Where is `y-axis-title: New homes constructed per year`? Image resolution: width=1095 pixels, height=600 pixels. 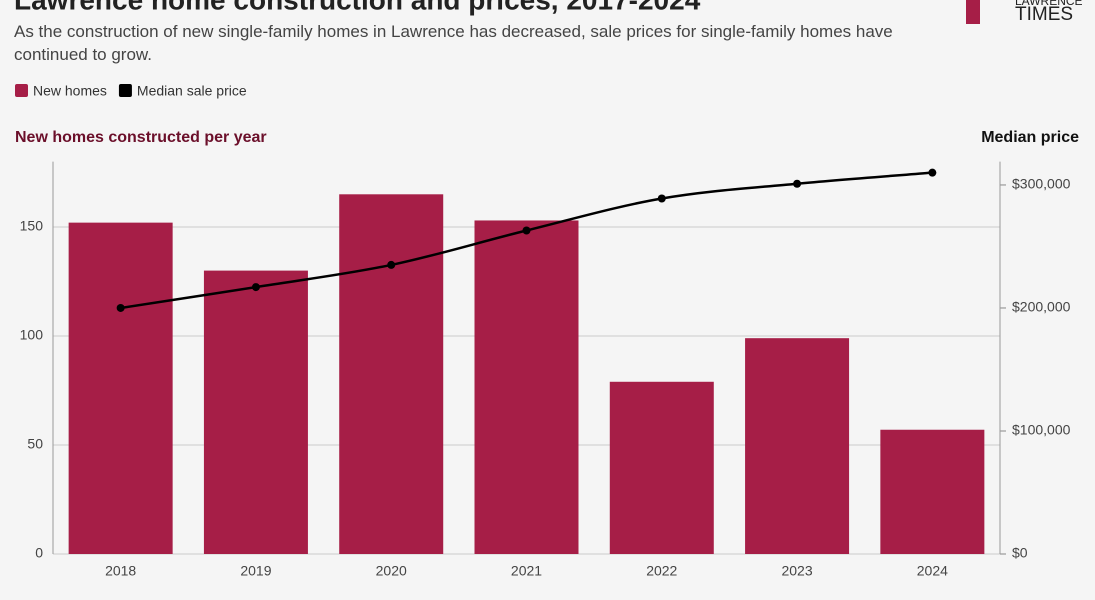 y-axis-title: New homes constructed per year is located at coordinates (141, 137).